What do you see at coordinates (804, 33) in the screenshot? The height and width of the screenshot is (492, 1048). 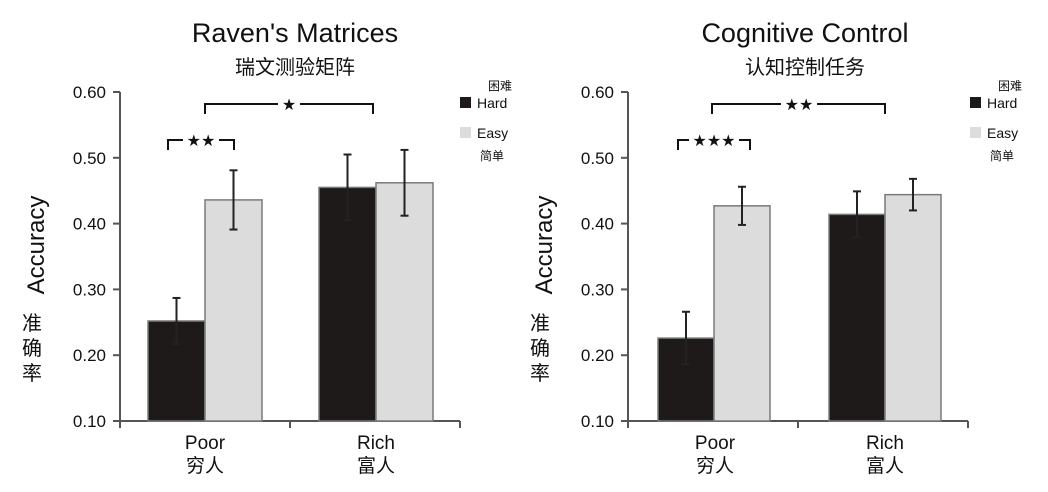 I see `chart-title: Cognitive Control` at bounding box center [804, 33].